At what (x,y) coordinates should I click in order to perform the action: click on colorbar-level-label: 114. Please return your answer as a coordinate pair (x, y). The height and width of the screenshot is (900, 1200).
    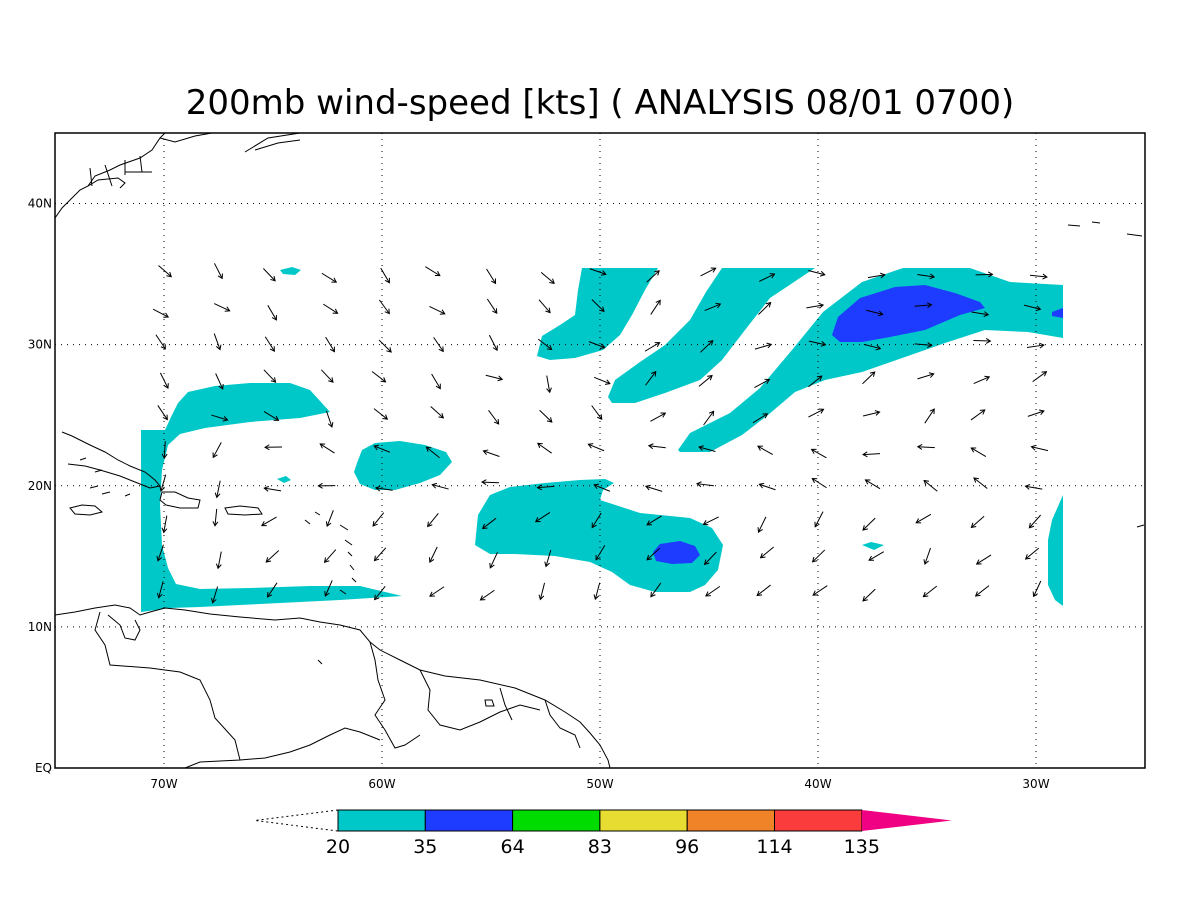
    Looking at the image, I should click on (774, 847).